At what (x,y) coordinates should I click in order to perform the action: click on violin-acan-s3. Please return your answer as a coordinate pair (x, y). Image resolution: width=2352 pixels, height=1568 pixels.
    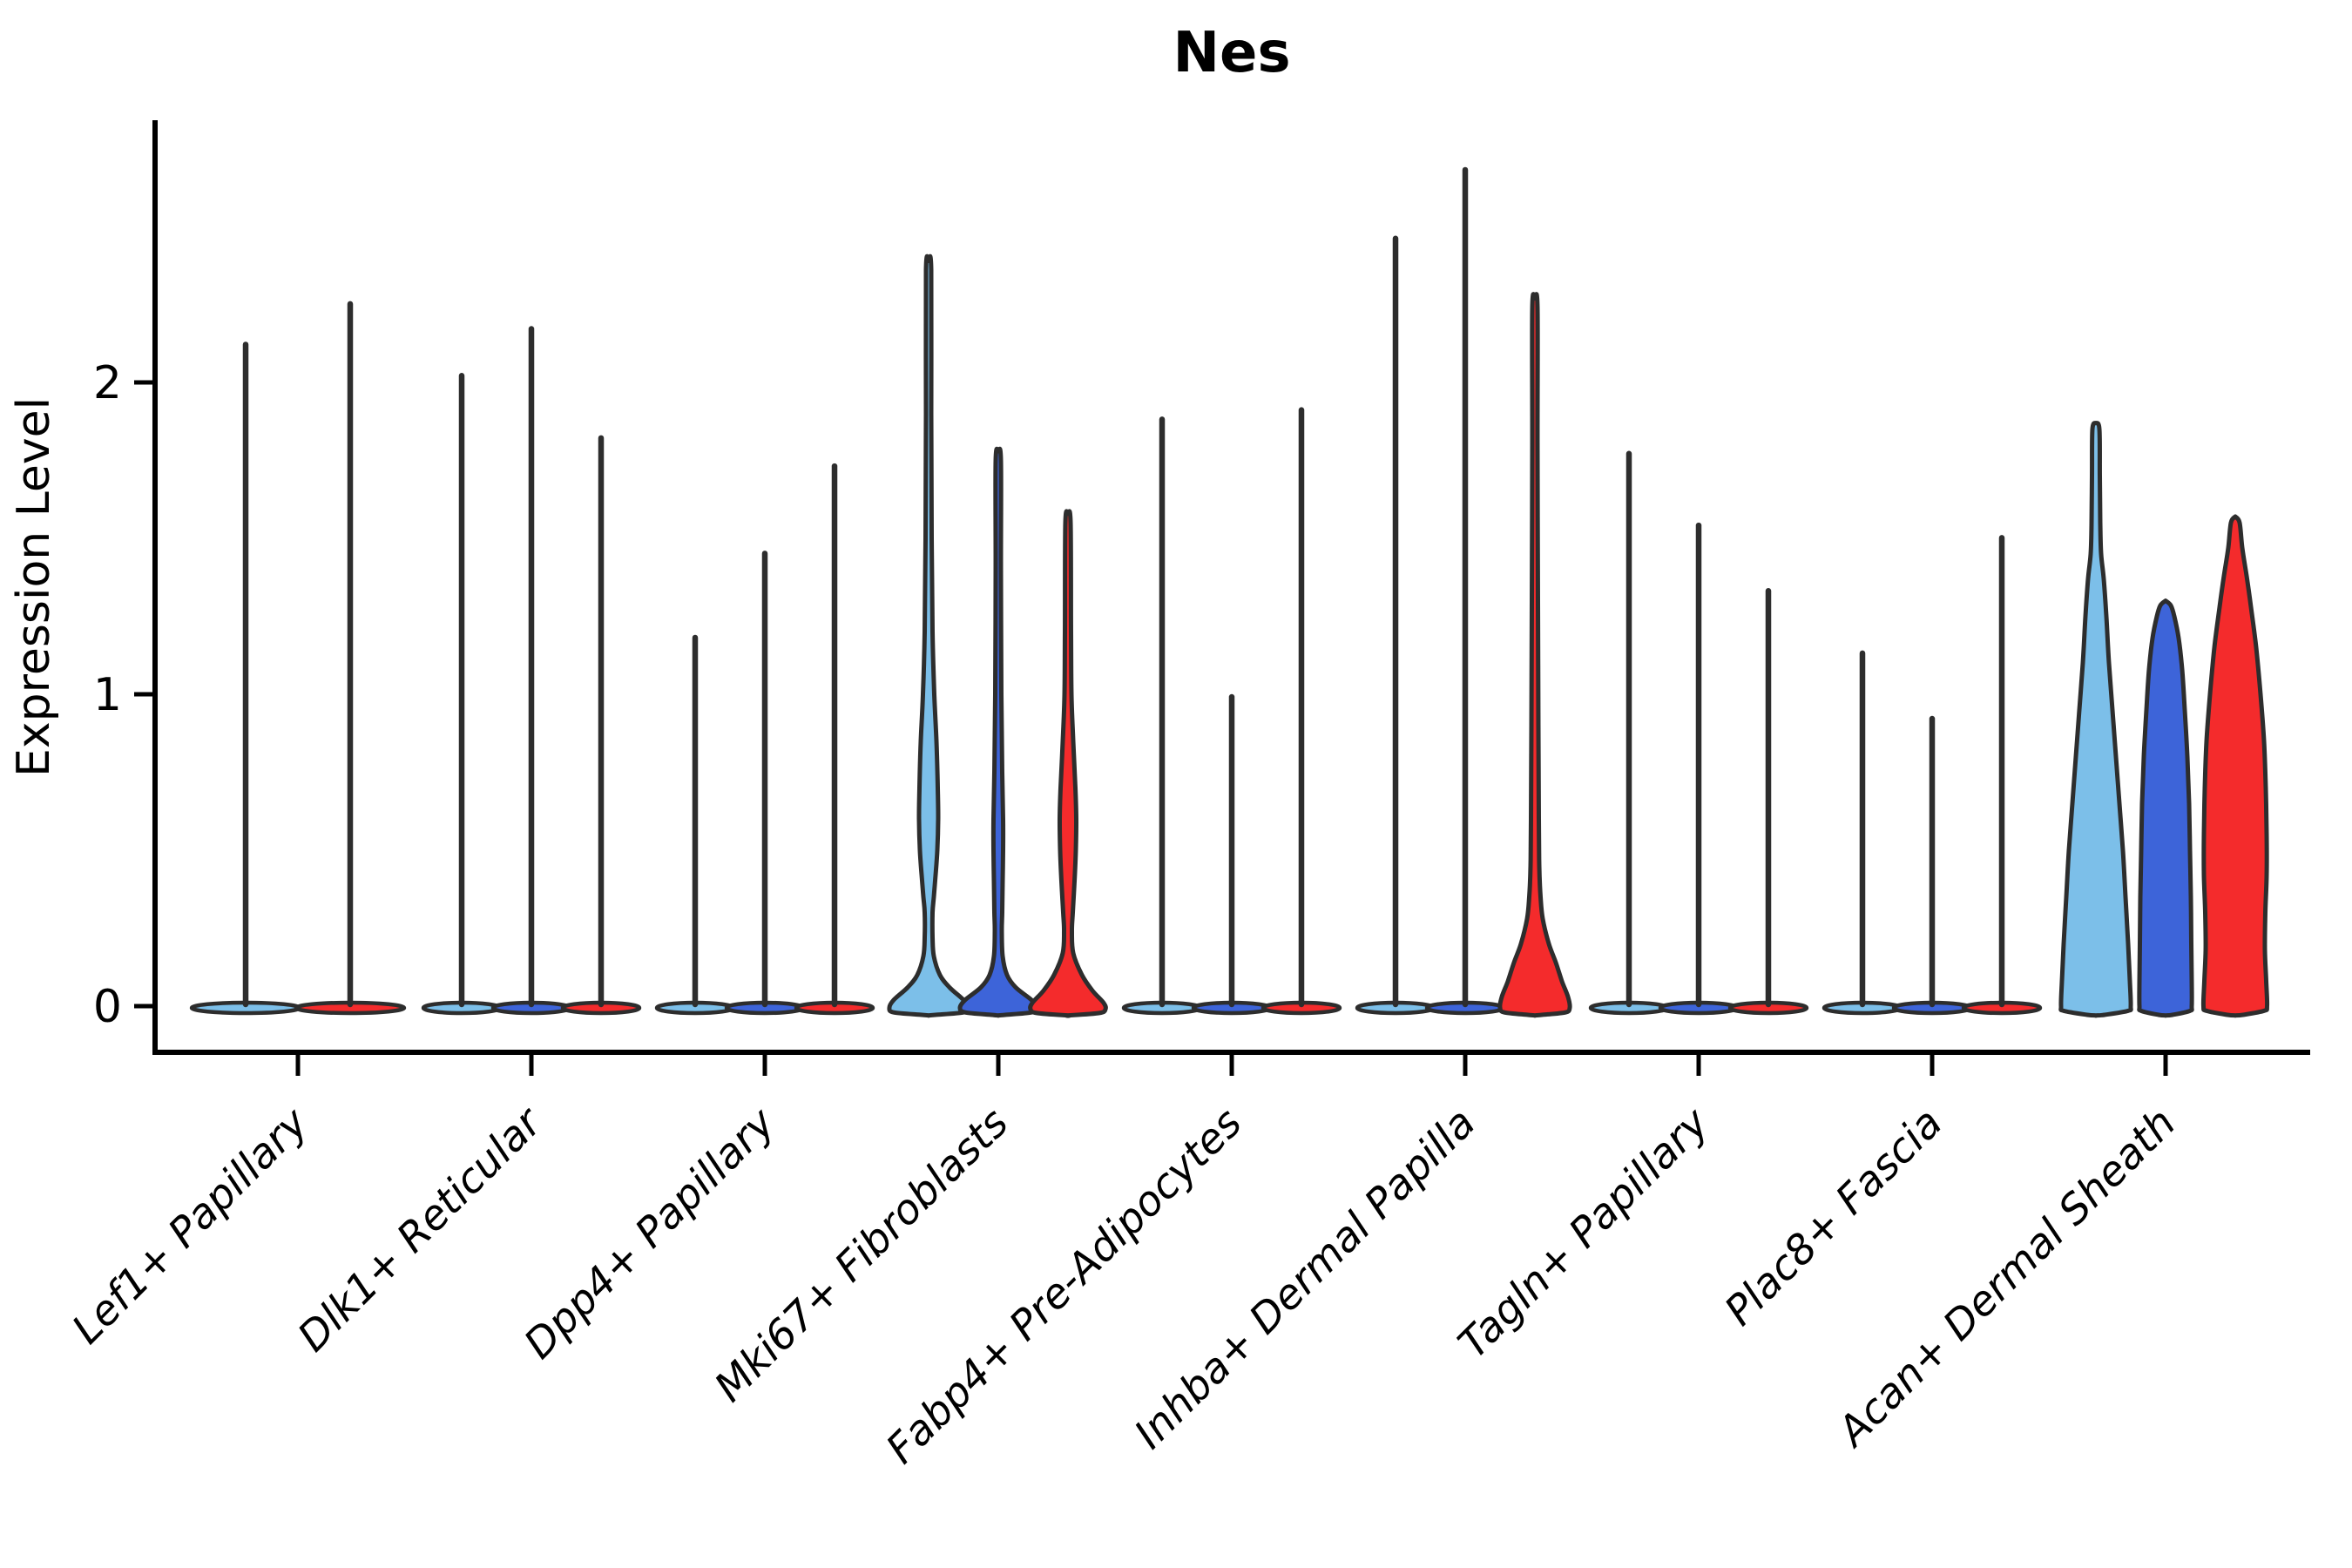
    Looking at the image, I should click on (2235, 766).